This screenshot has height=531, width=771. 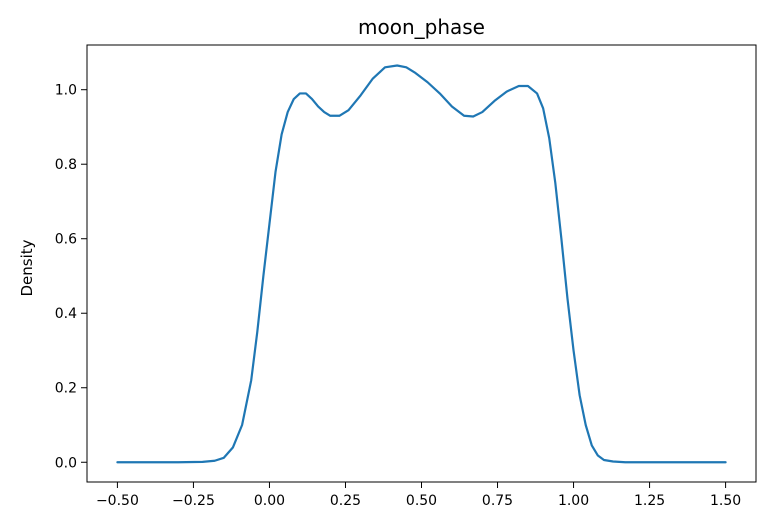 I want to click on chart-title: moon_phase, so click(x=421, y=27).